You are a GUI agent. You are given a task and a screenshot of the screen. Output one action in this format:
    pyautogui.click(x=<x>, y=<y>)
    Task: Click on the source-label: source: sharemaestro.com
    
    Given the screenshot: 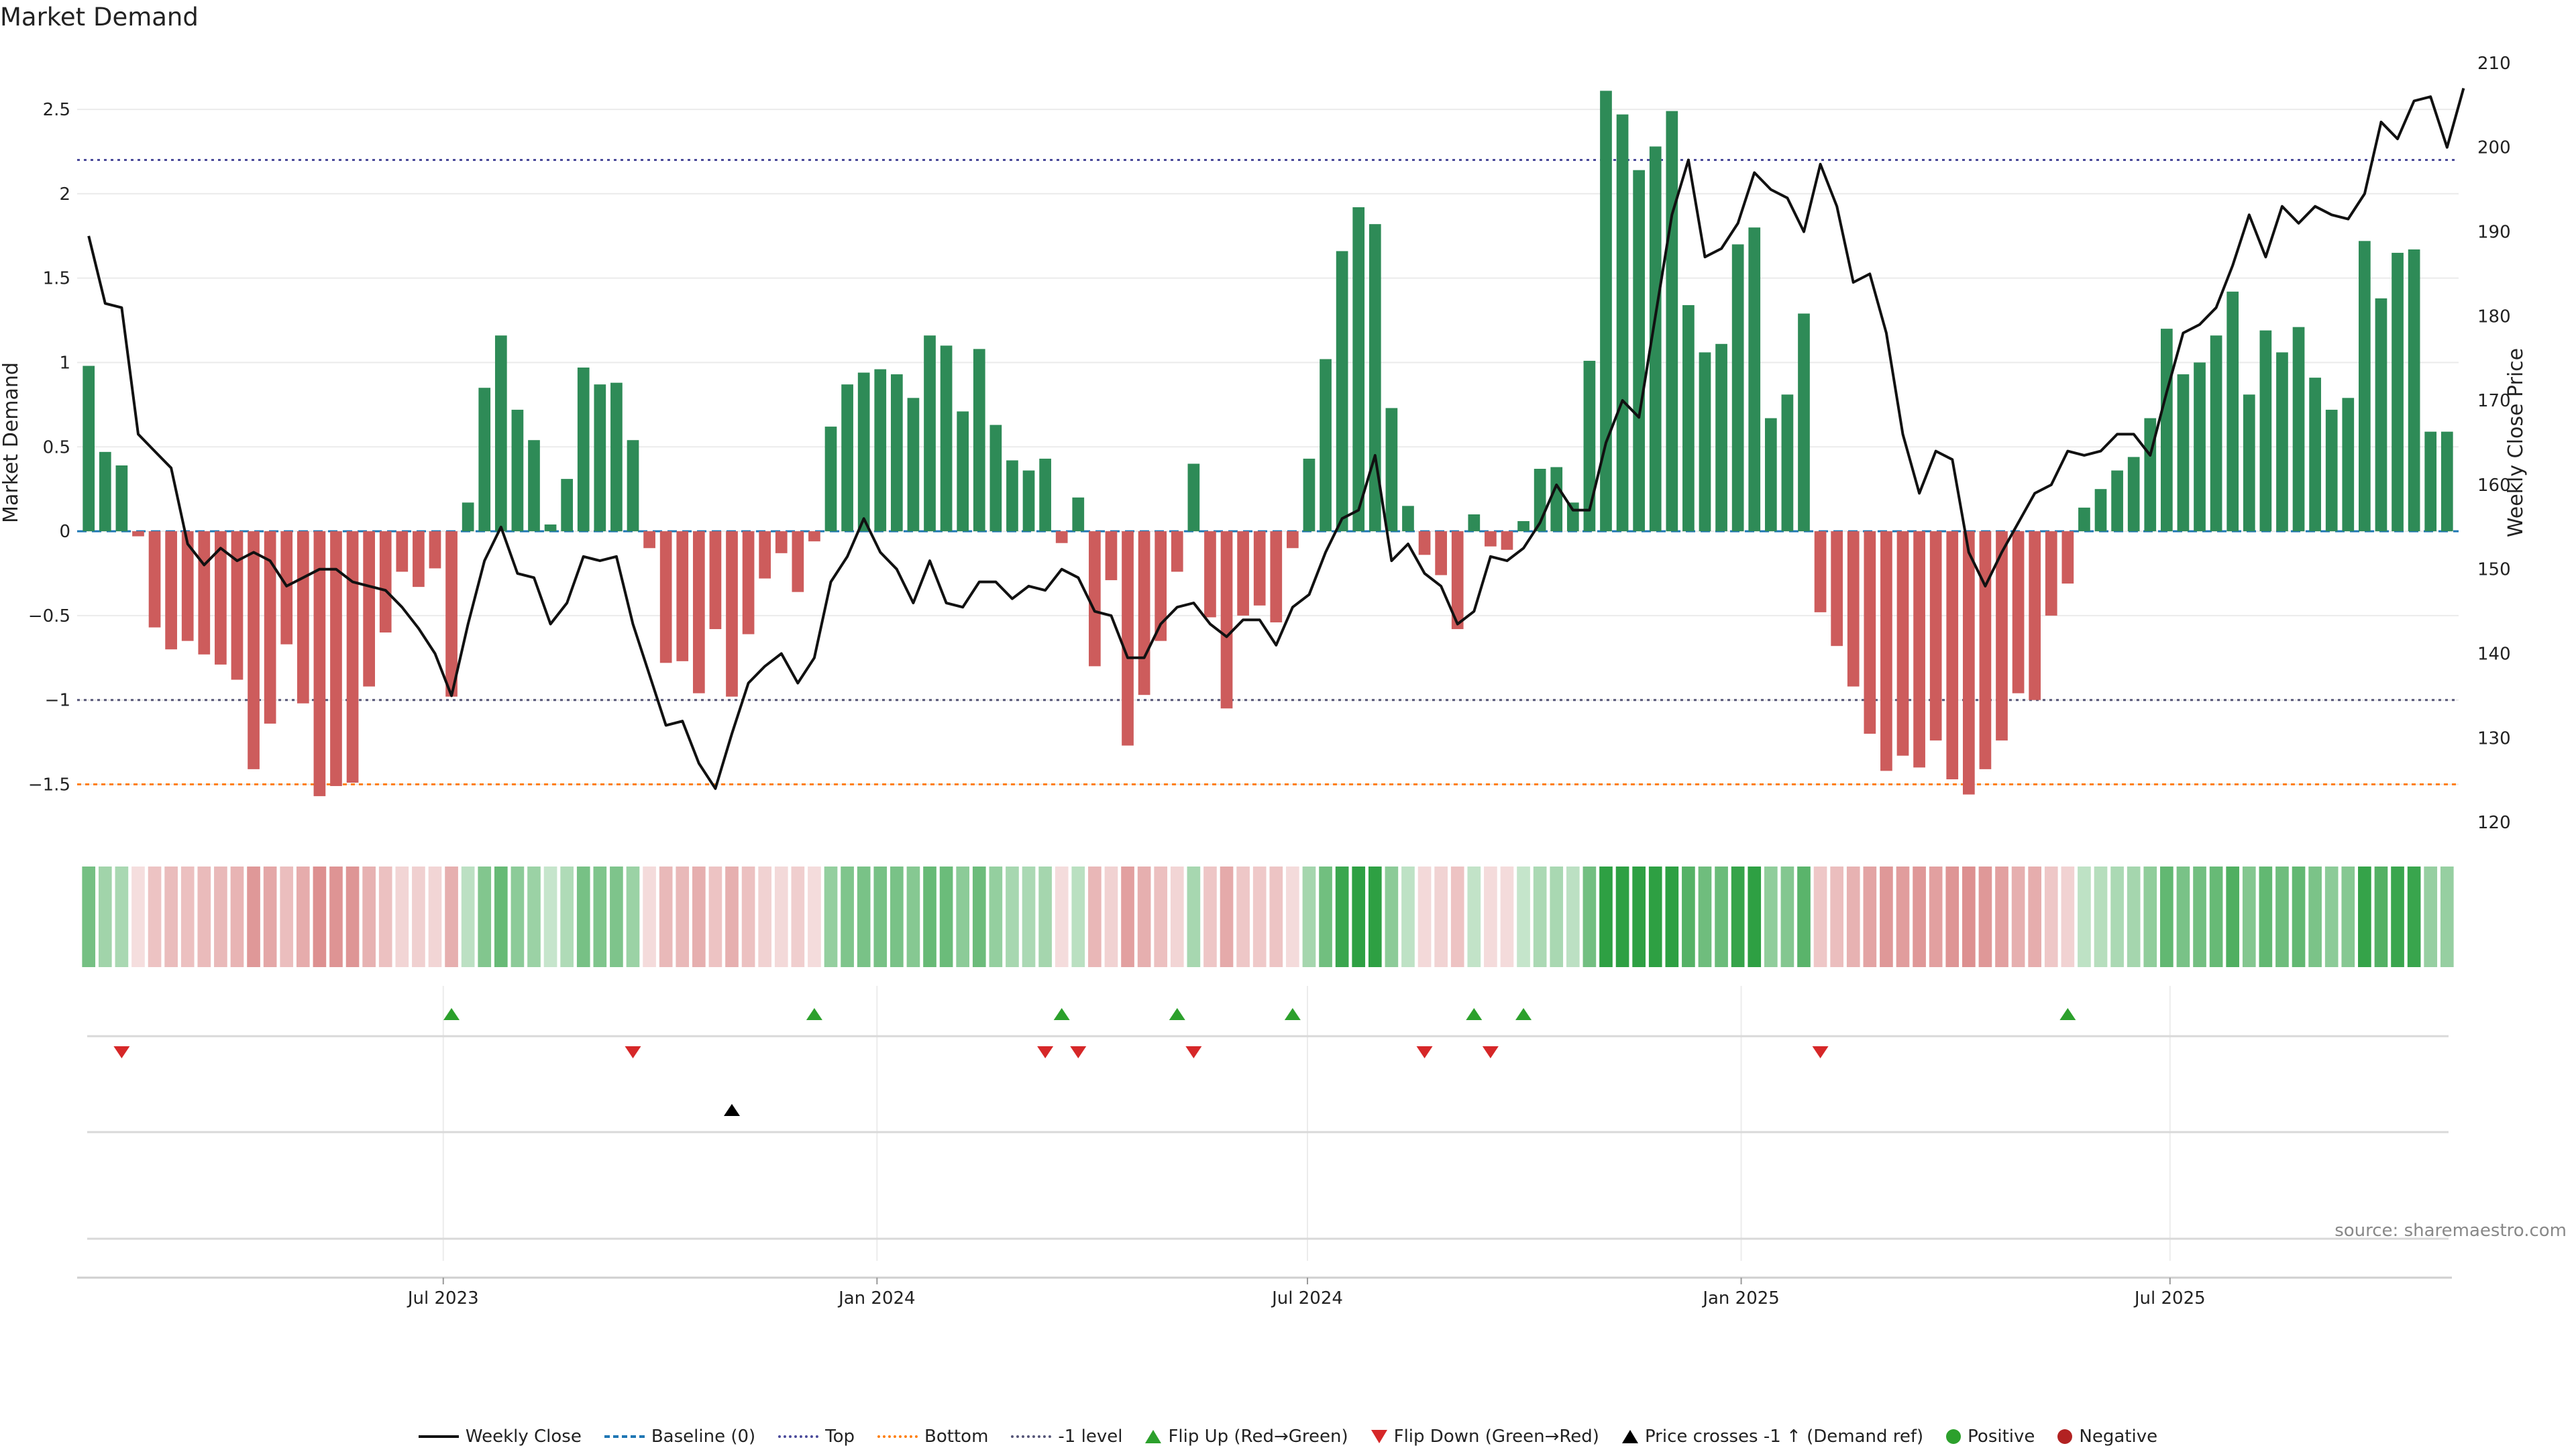 What is the action you would take?
    pyautogui.click(x=2450, y=1231)
    